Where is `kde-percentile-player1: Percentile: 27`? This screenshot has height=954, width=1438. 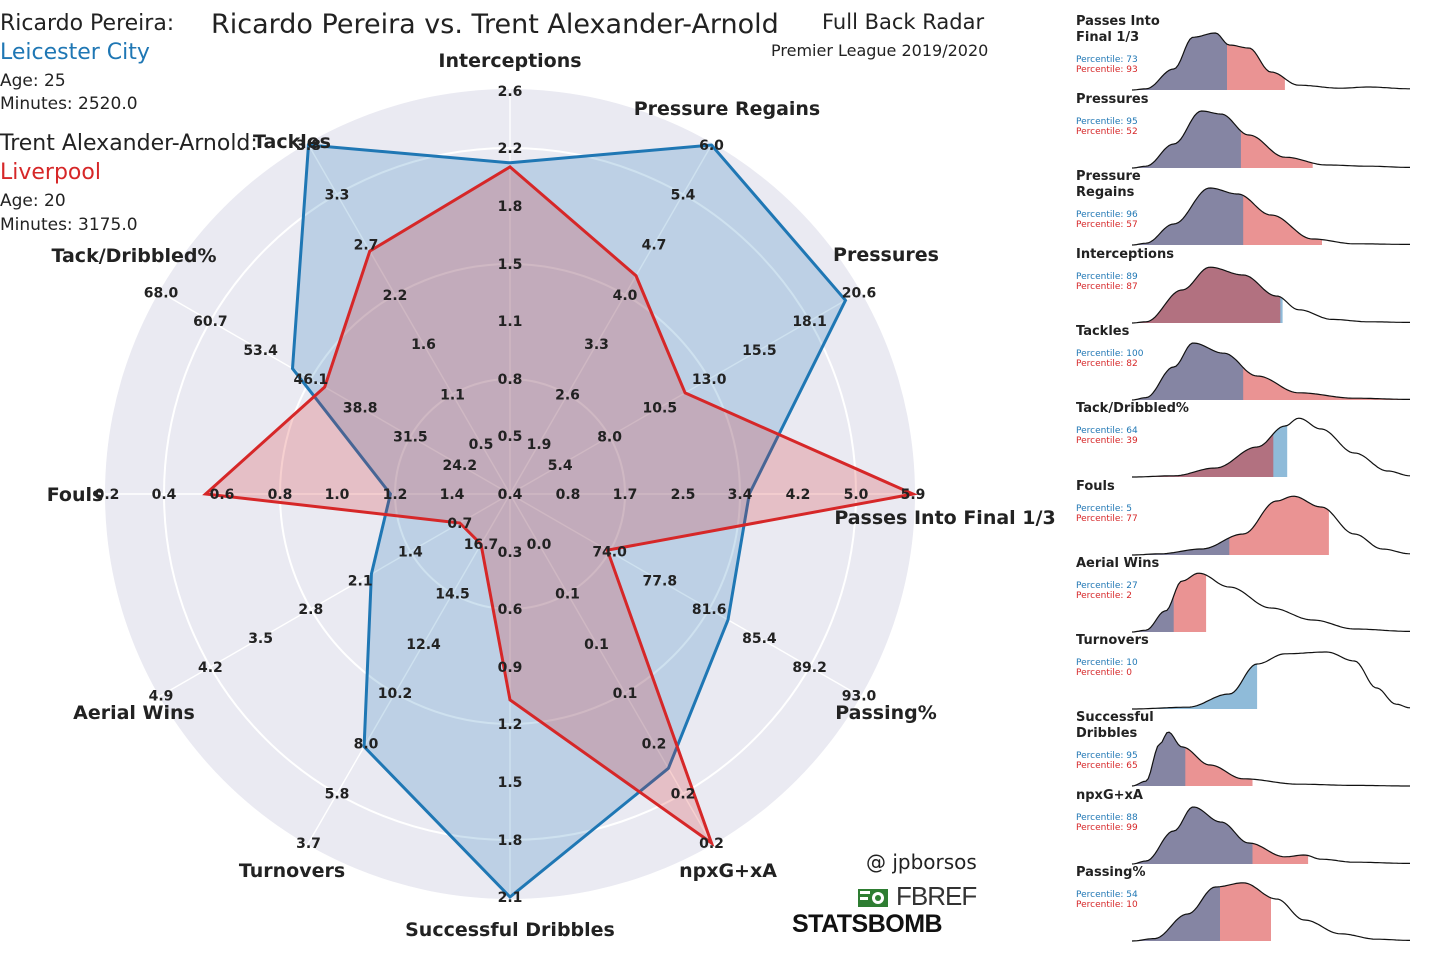 kde-percentile-player1: Percentile: 27 is located at coordinates (1107, 586).